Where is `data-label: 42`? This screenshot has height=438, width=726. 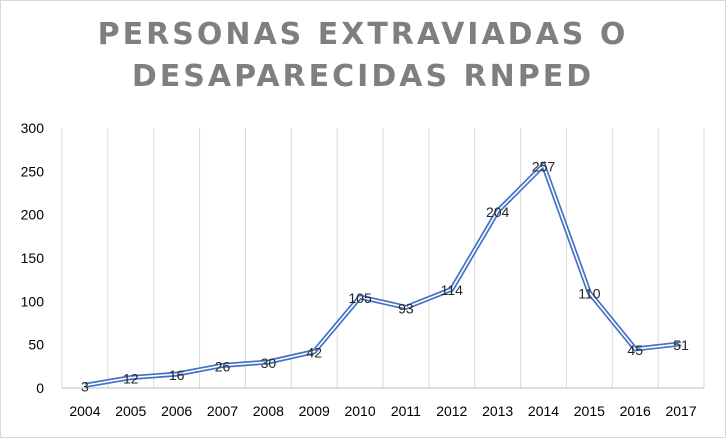
data-label: 42 is located at coordinates (314, 353).